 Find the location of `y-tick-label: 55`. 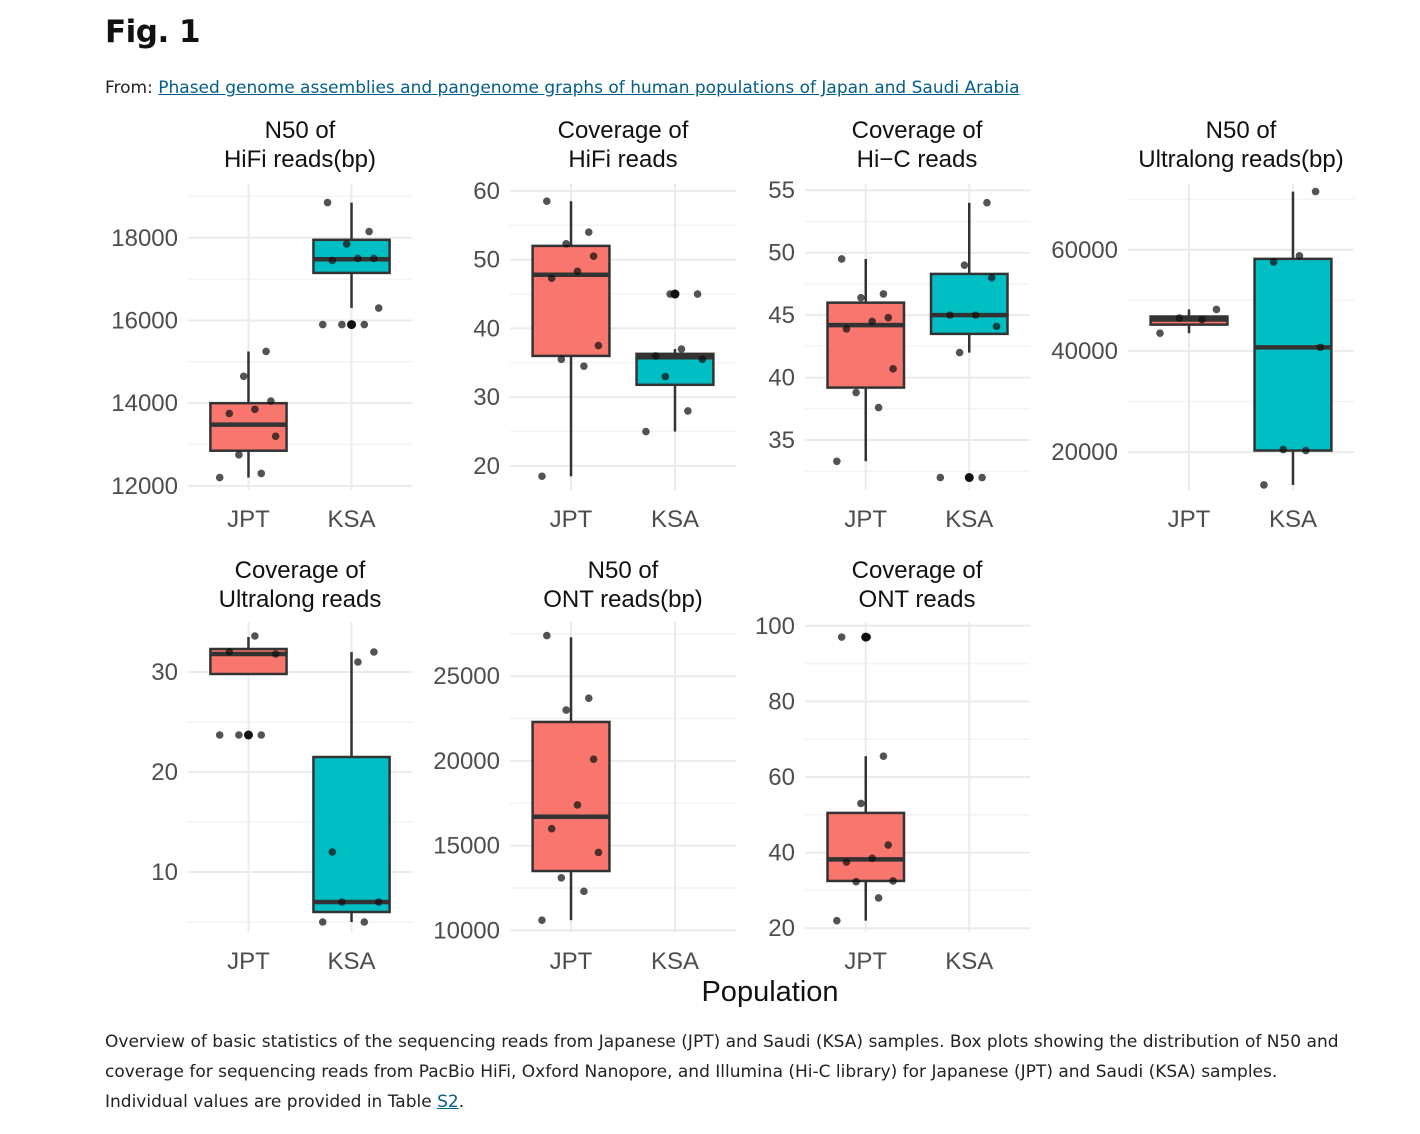

y-tick-label: 55 is located at coordinates (781, 190).